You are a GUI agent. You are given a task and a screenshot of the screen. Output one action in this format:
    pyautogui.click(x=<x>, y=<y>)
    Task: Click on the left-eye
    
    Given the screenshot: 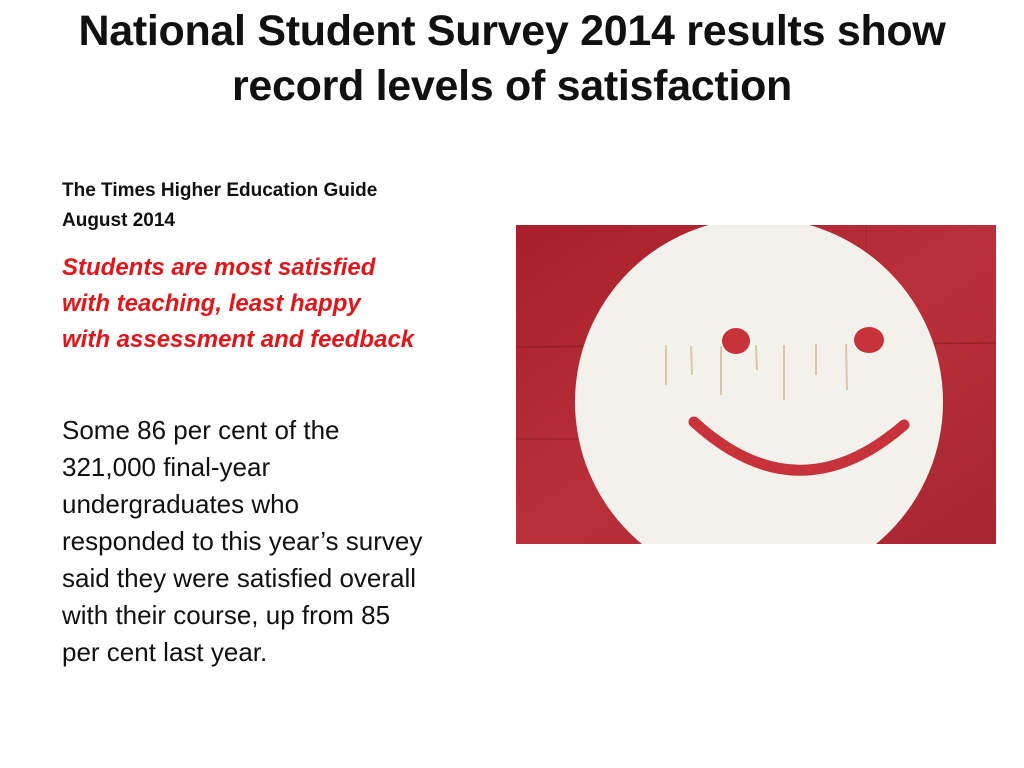 What is the action you would take?
    pyautogui.click(x=736, y=341)
    